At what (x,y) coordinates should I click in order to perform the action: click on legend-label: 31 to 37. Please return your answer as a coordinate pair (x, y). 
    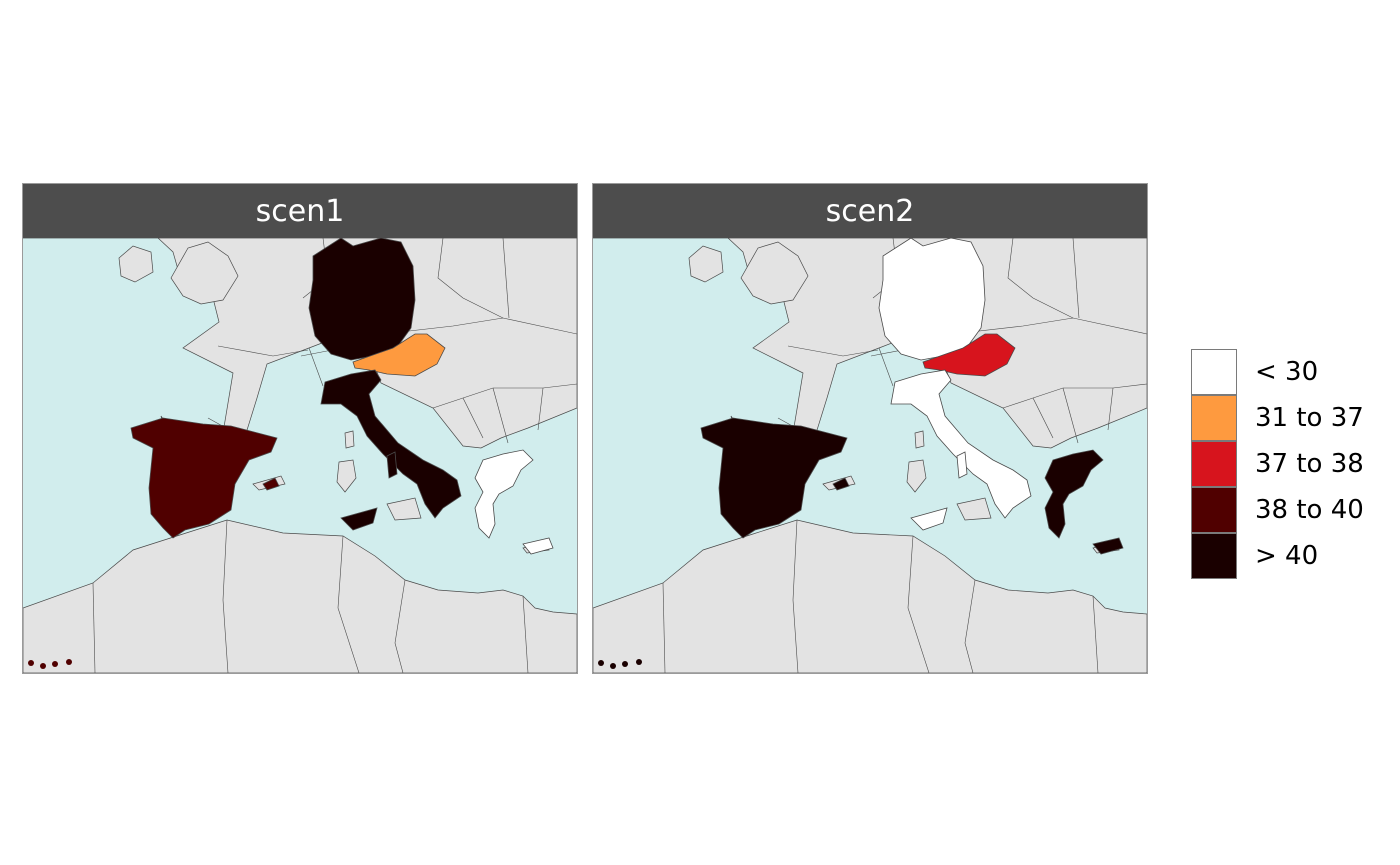
    Looking at the image, I should click on (1309, 418).